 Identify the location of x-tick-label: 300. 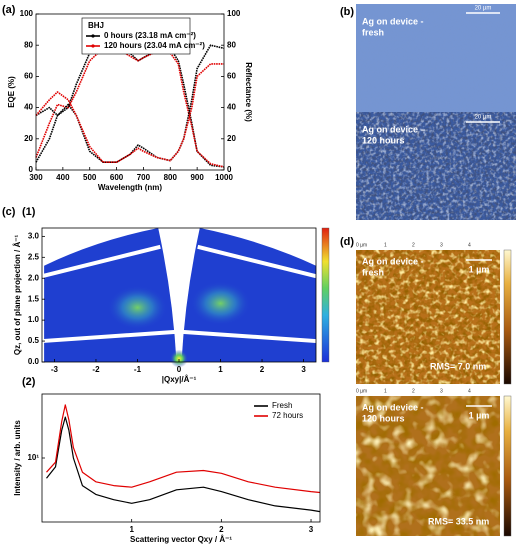
(36, 177).